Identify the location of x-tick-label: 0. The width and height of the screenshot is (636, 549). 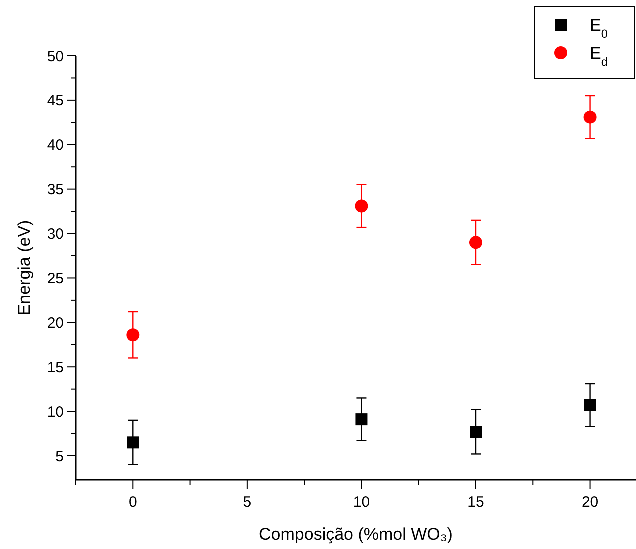
(133, 502).